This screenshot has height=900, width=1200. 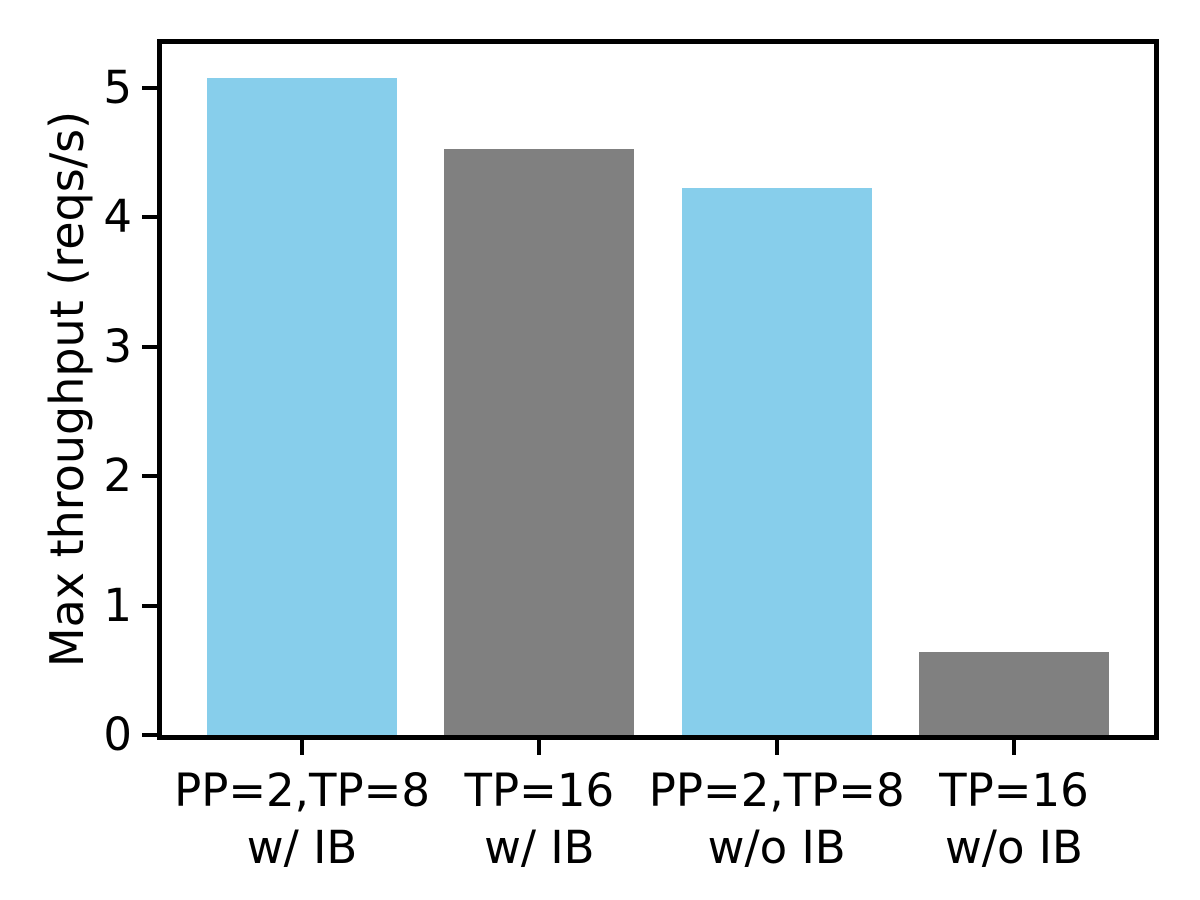 What do you see at coordinates (539, 441) in the screenshot?
I see `bar-TP=16 w/ IB` at bounding box center [539, 441].